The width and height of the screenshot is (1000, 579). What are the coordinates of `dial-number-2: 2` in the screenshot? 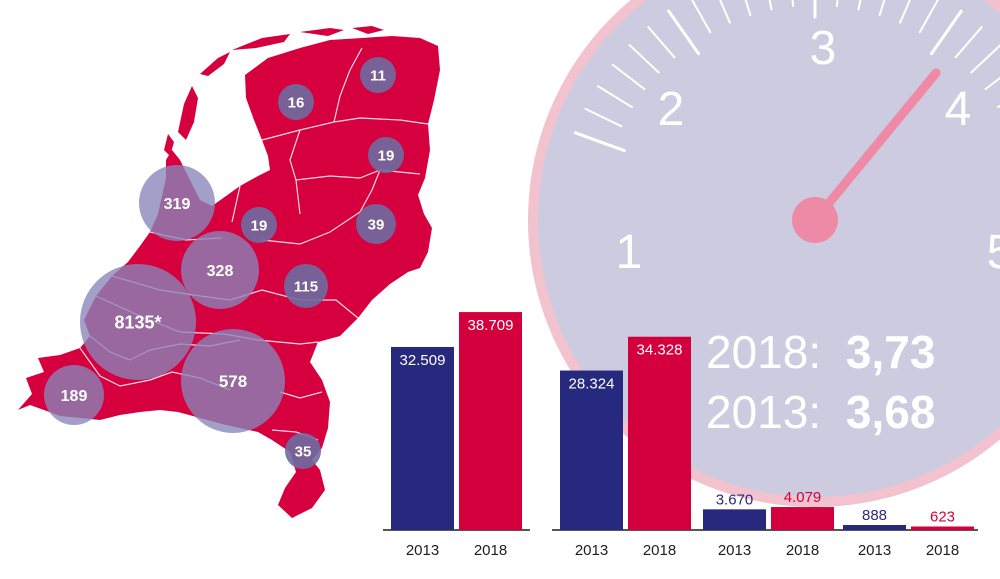 It's located at (671, 109).